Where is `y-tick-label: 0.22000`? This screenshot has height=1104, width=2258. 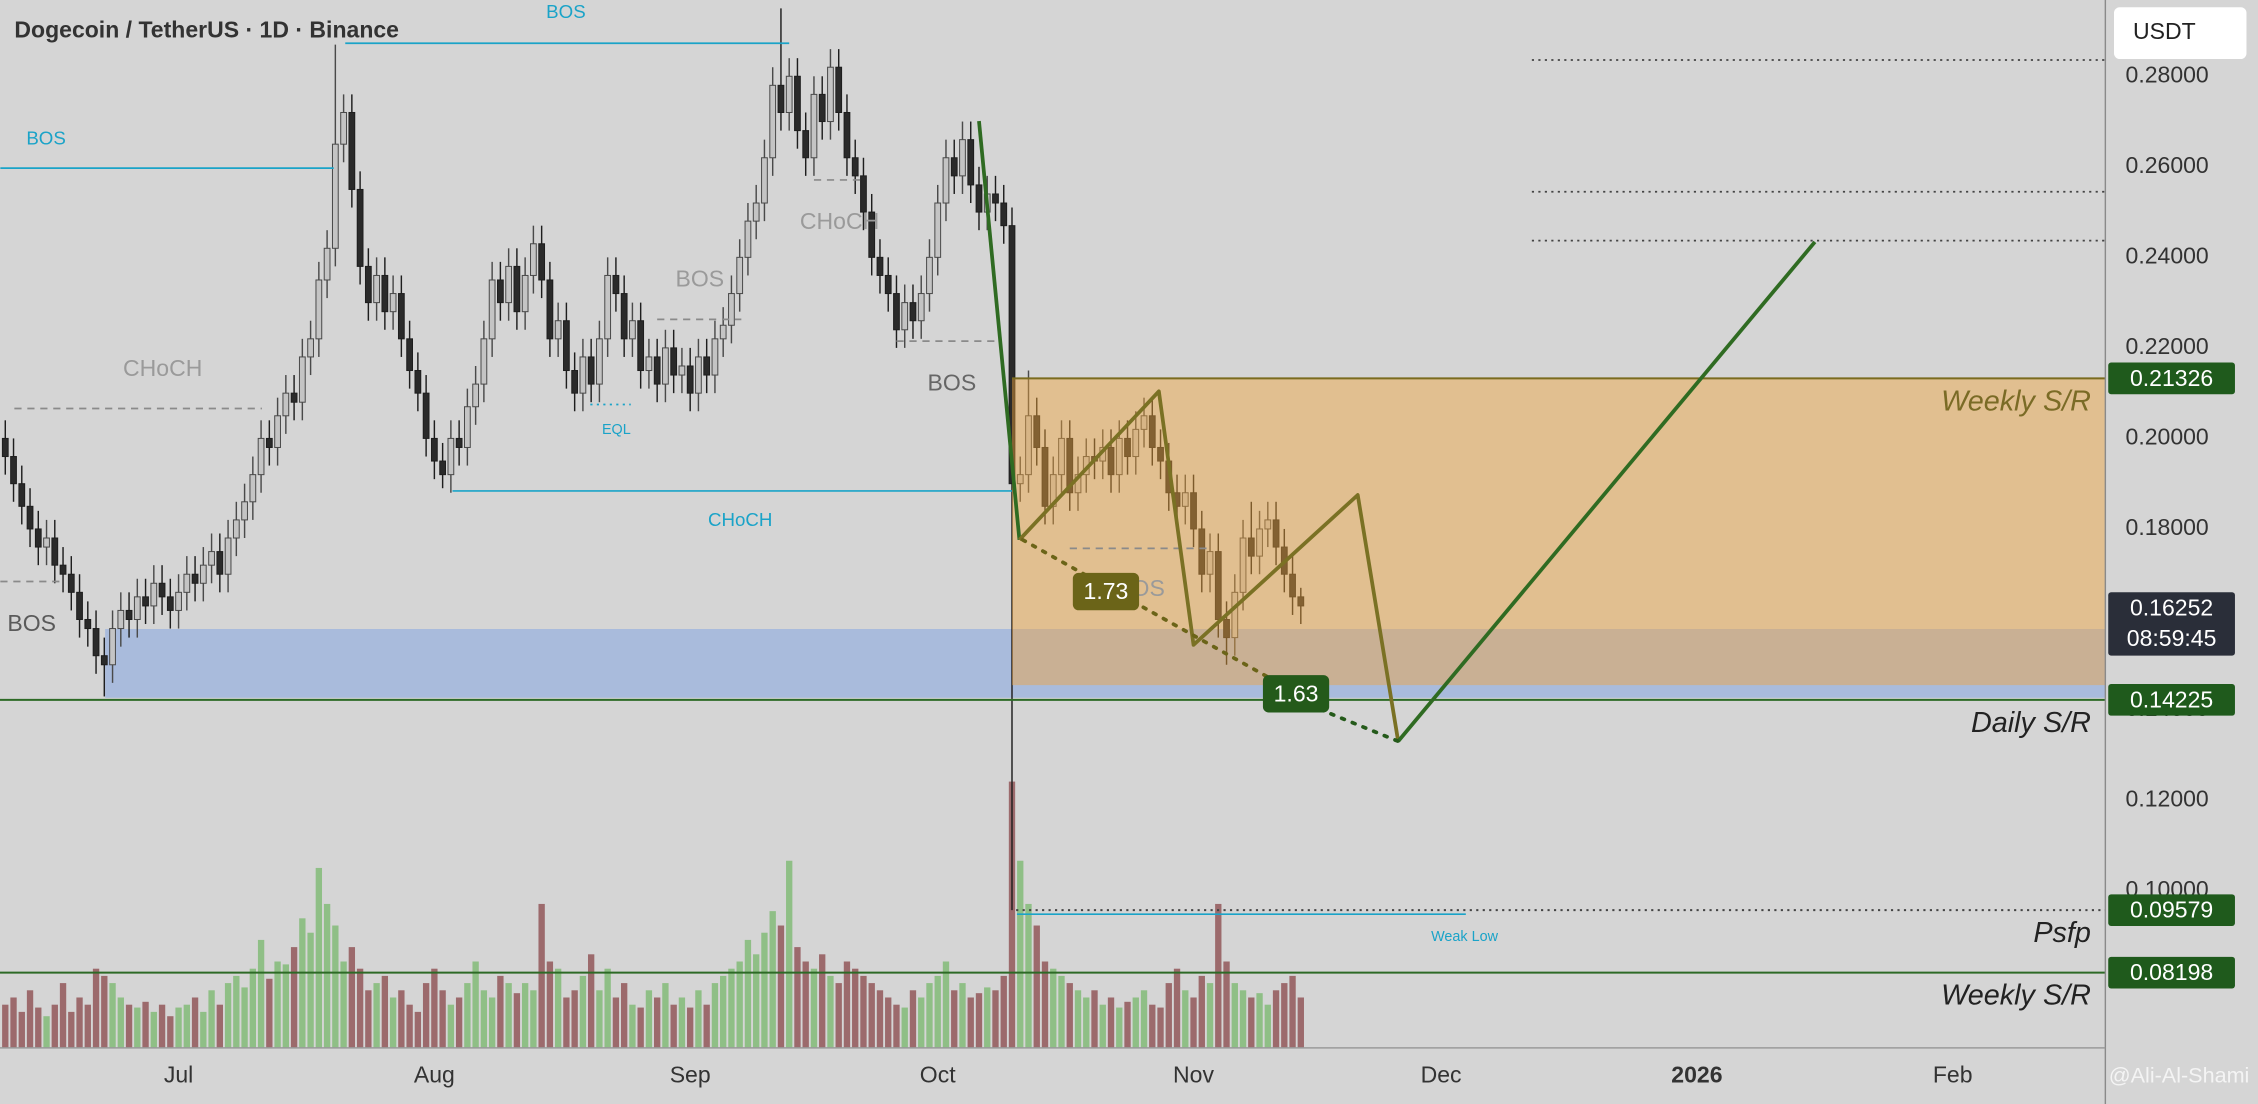 y-tick-label: 0.22000 is located at coordinates (2167, 346).